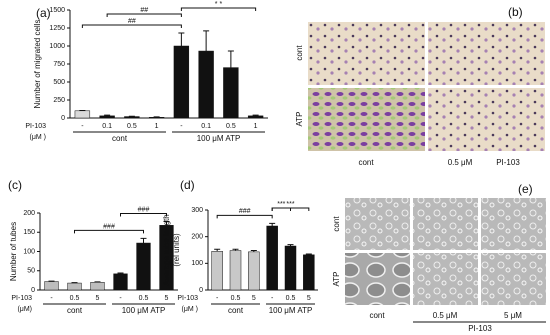 Image resolution: width=550 pixels, height=335 pixels. Describe the element at coordinates (31, 271) in the screenshot. I see `y-tick-label: 50` at that location.